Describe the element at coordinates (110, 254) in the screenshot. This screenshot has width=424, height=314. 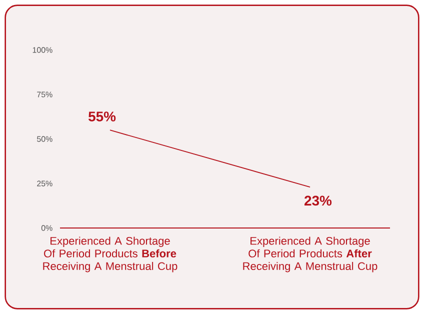
I see `x-tick-label: Experienced A Shortage Of Period Products Before Receiving A Menstrual Cup` at that location.